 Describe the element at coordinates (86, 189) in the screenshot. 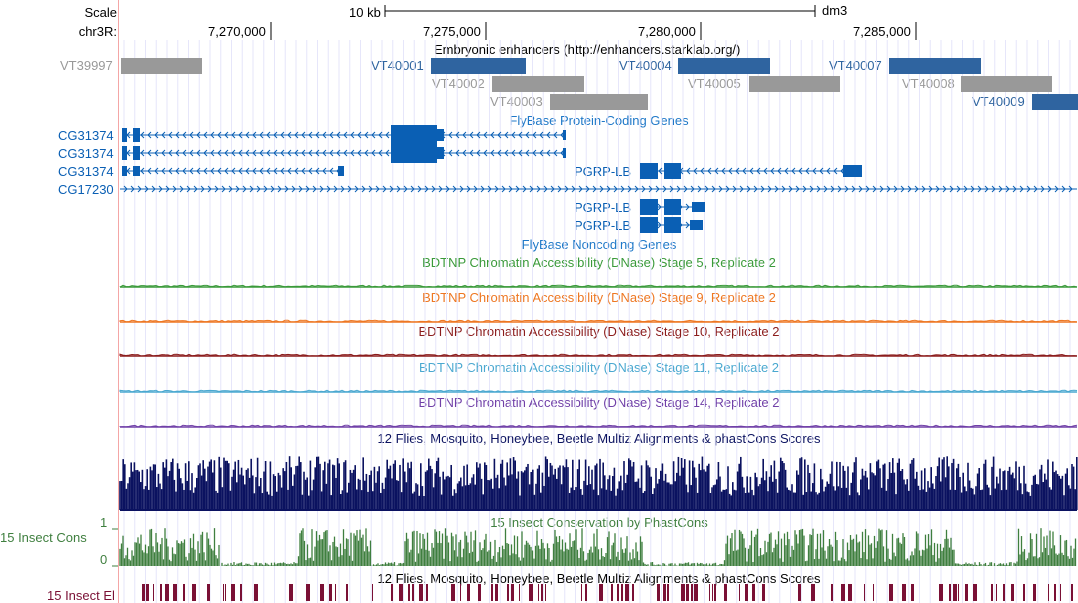

I see `gene-label: CG17230` at that location.